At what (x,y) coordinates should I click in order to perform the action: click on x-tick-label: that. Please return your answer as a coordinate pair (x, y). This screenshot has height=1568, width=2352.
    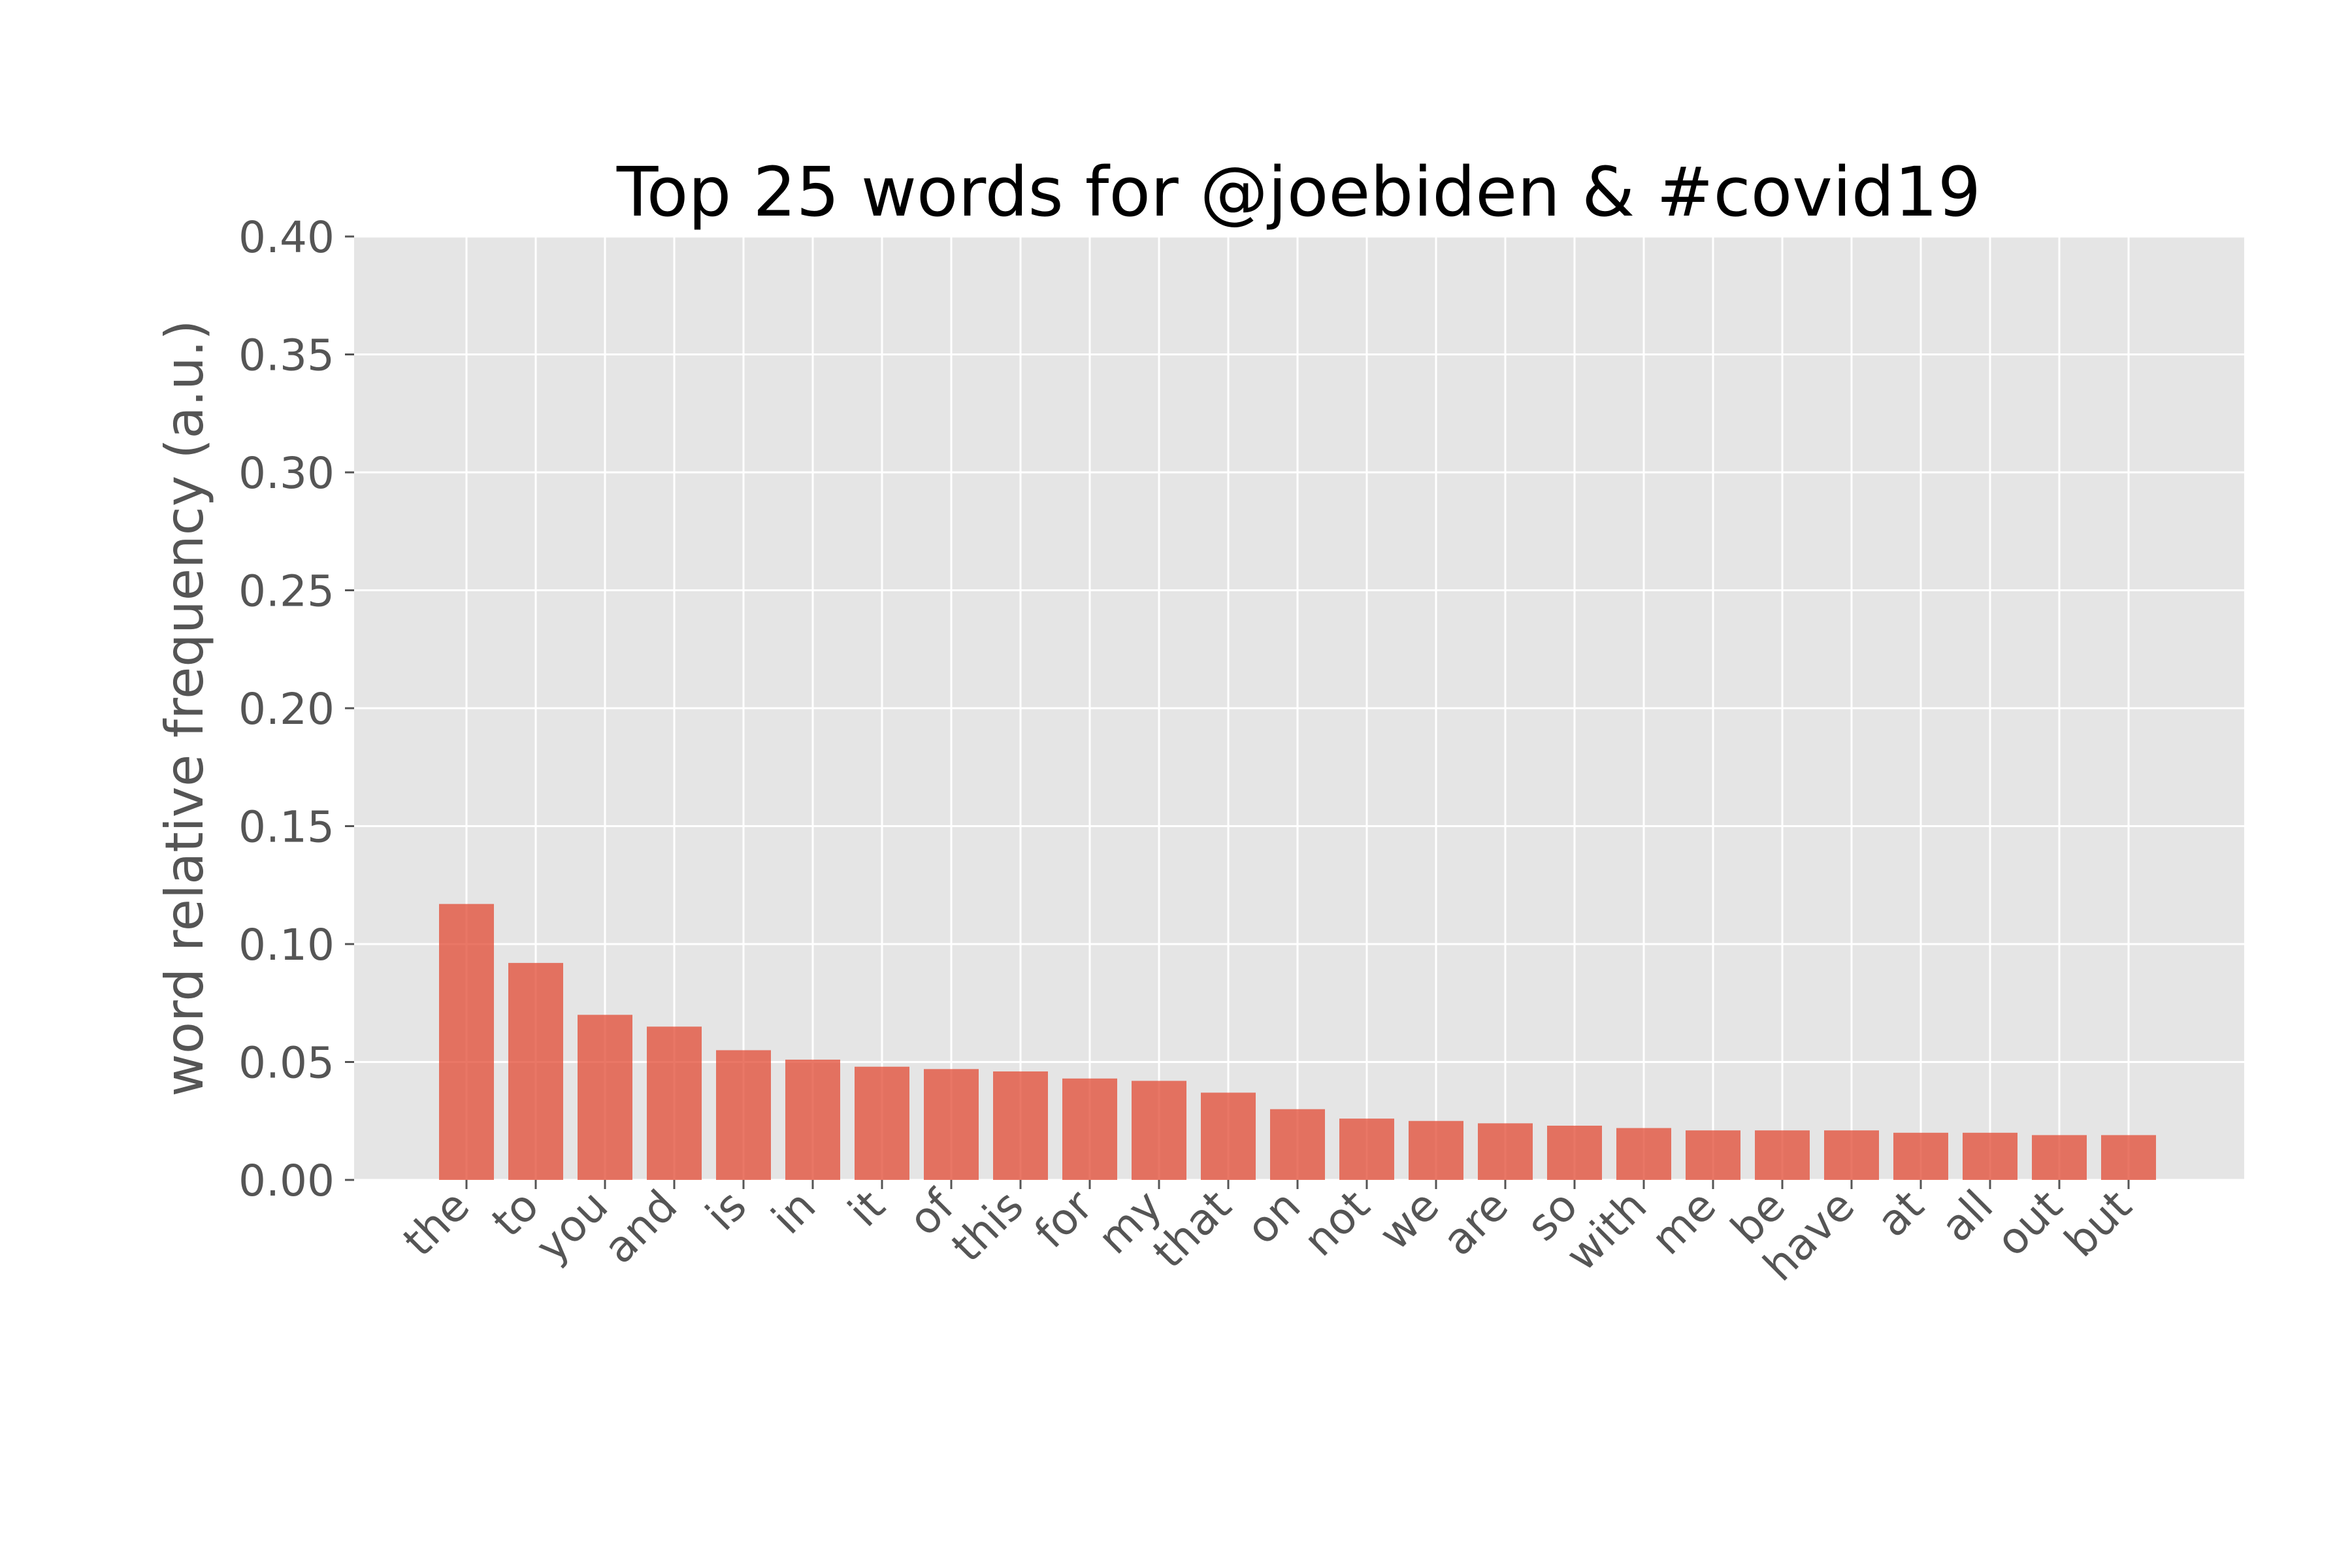
    Looking at the image, I should click on (1192, 1229).